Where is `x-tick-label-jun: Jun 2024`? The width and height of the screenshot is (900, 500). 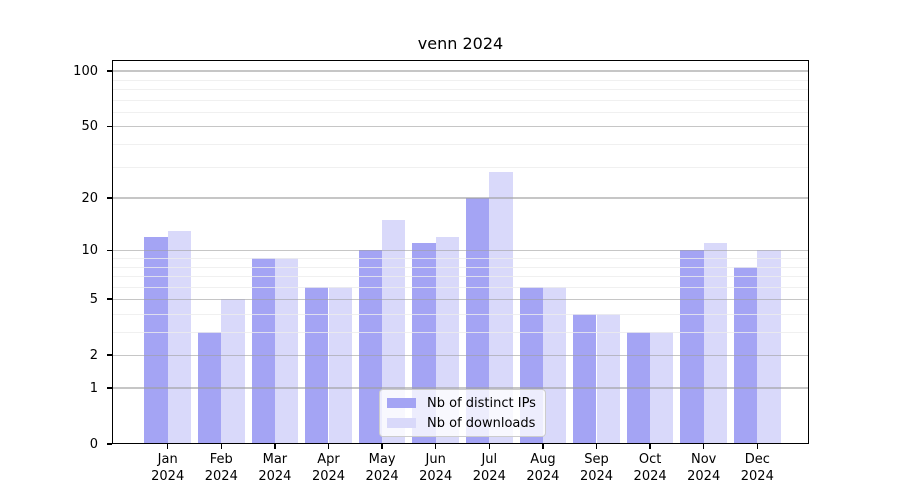
x-tick-label-jun: Jun 2024 is located at coordinates (436, 468).